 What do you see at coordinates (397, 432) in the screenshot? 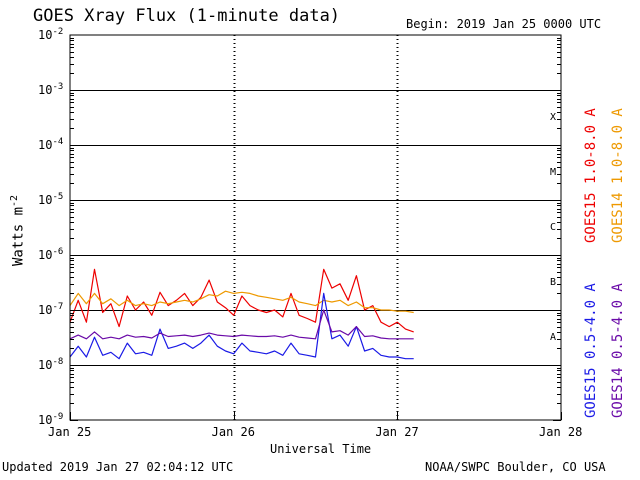
I see `x-tick-label: Jan 27` at bounding box center [397, 432].